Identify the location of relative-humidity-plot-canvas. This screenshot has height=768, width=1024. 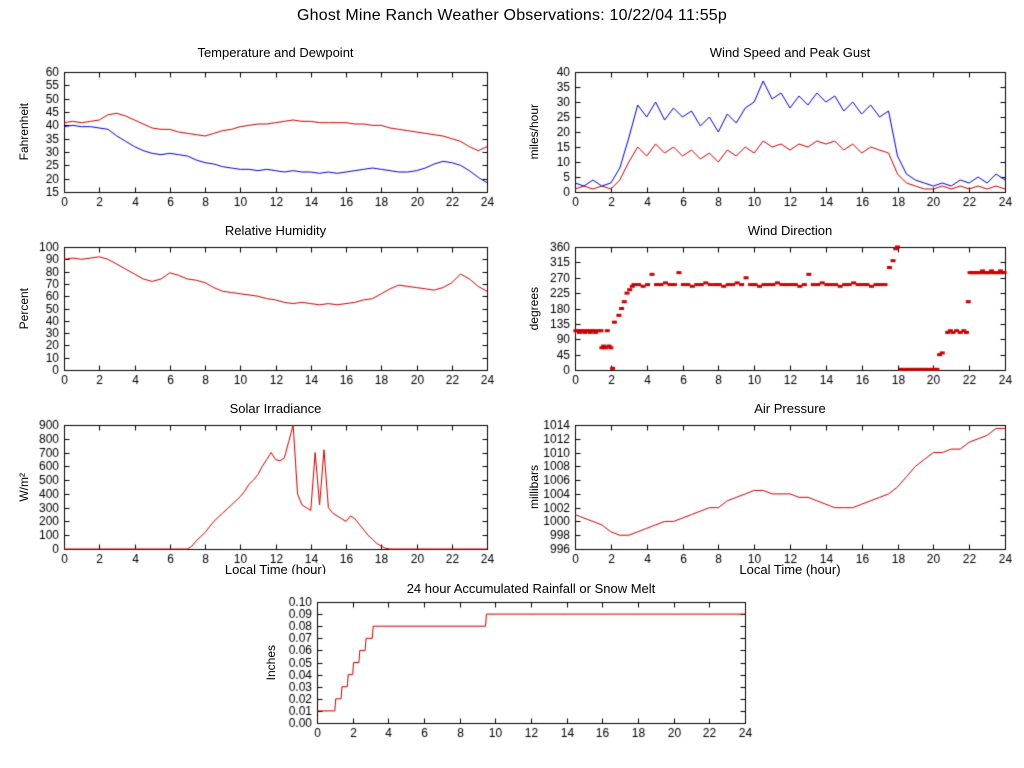
(260, 305).